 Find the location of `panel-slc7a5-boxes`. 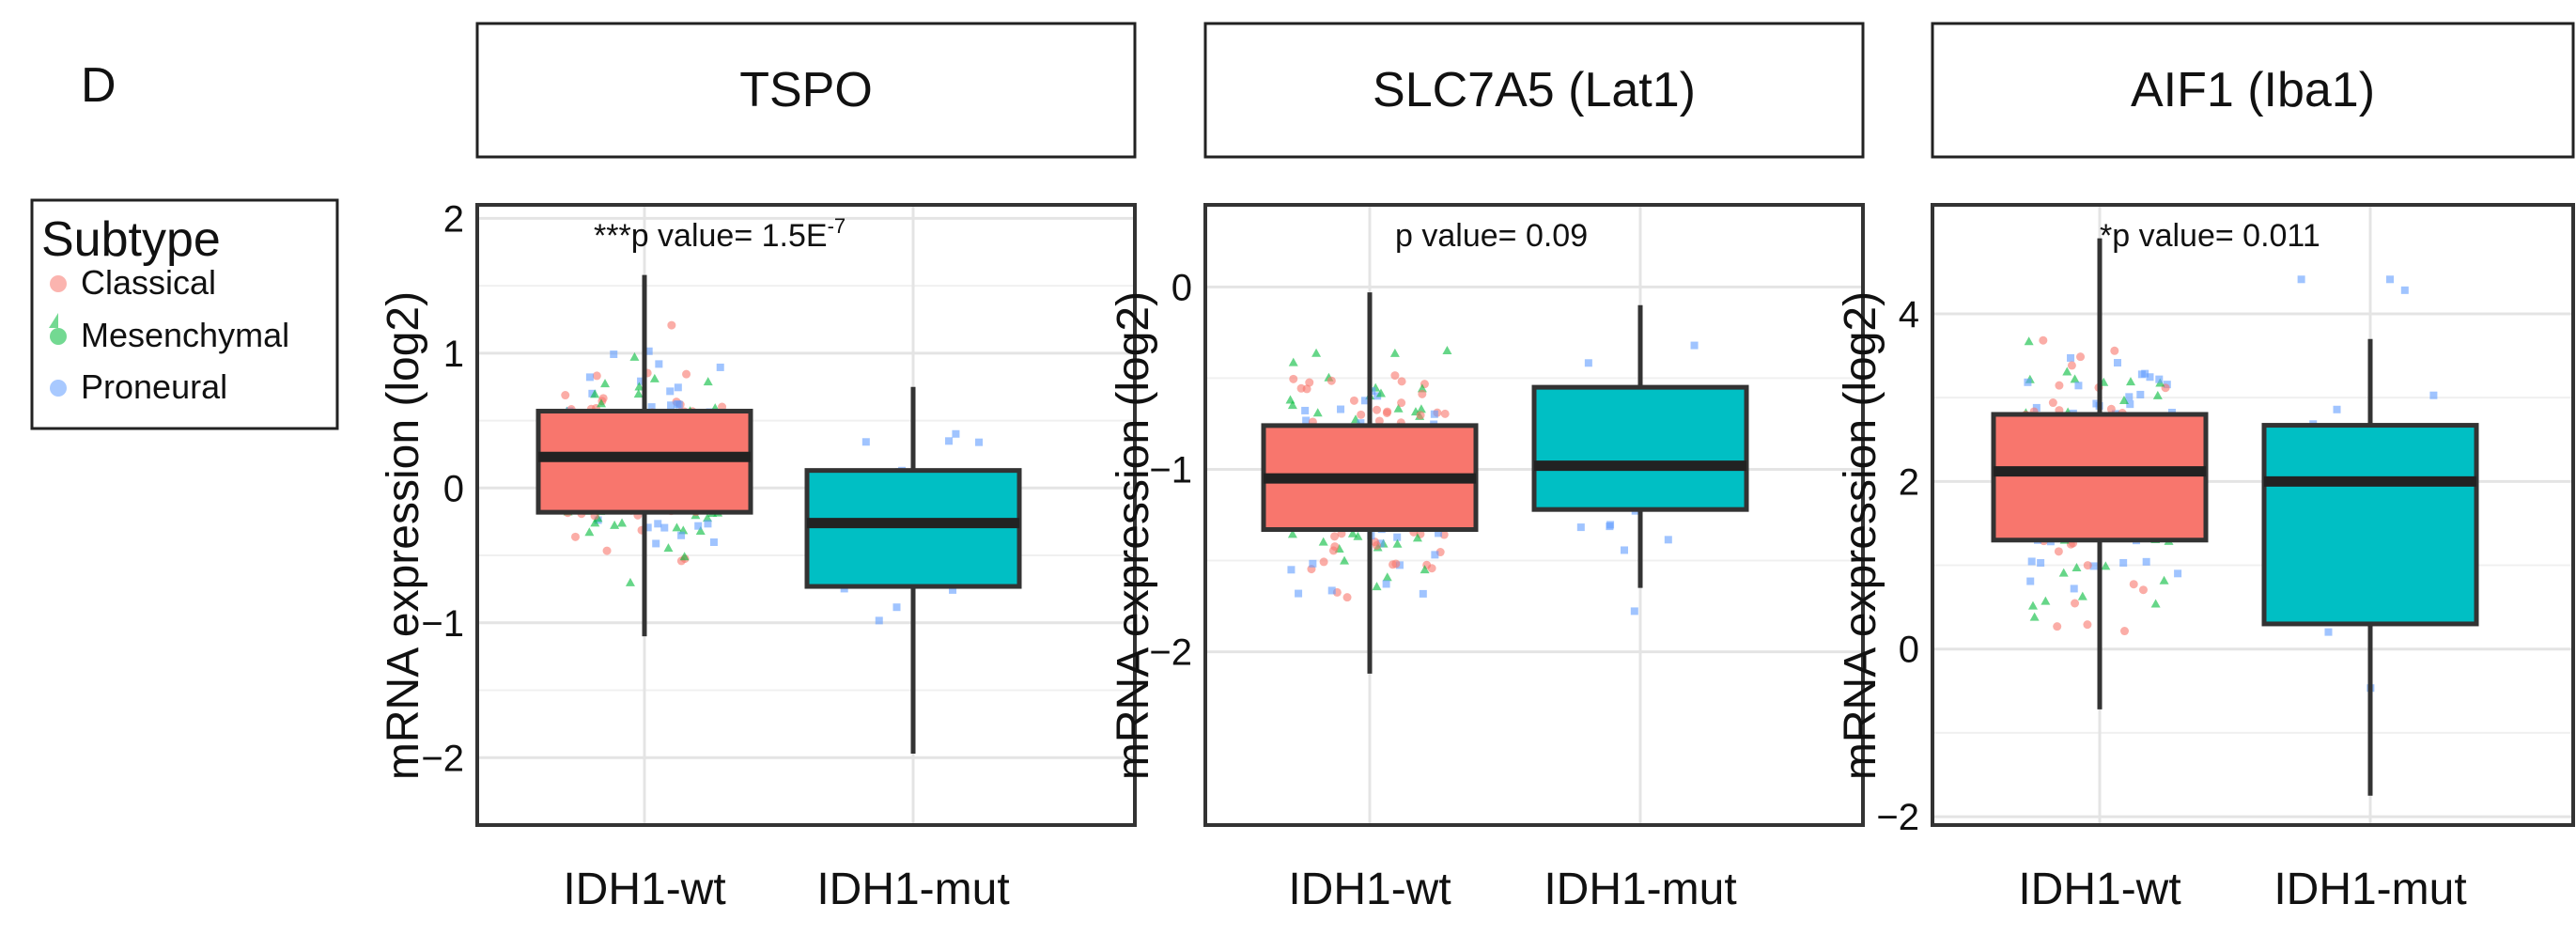

panel-slc7a5-boxes is located at coordinates (1505, 483).